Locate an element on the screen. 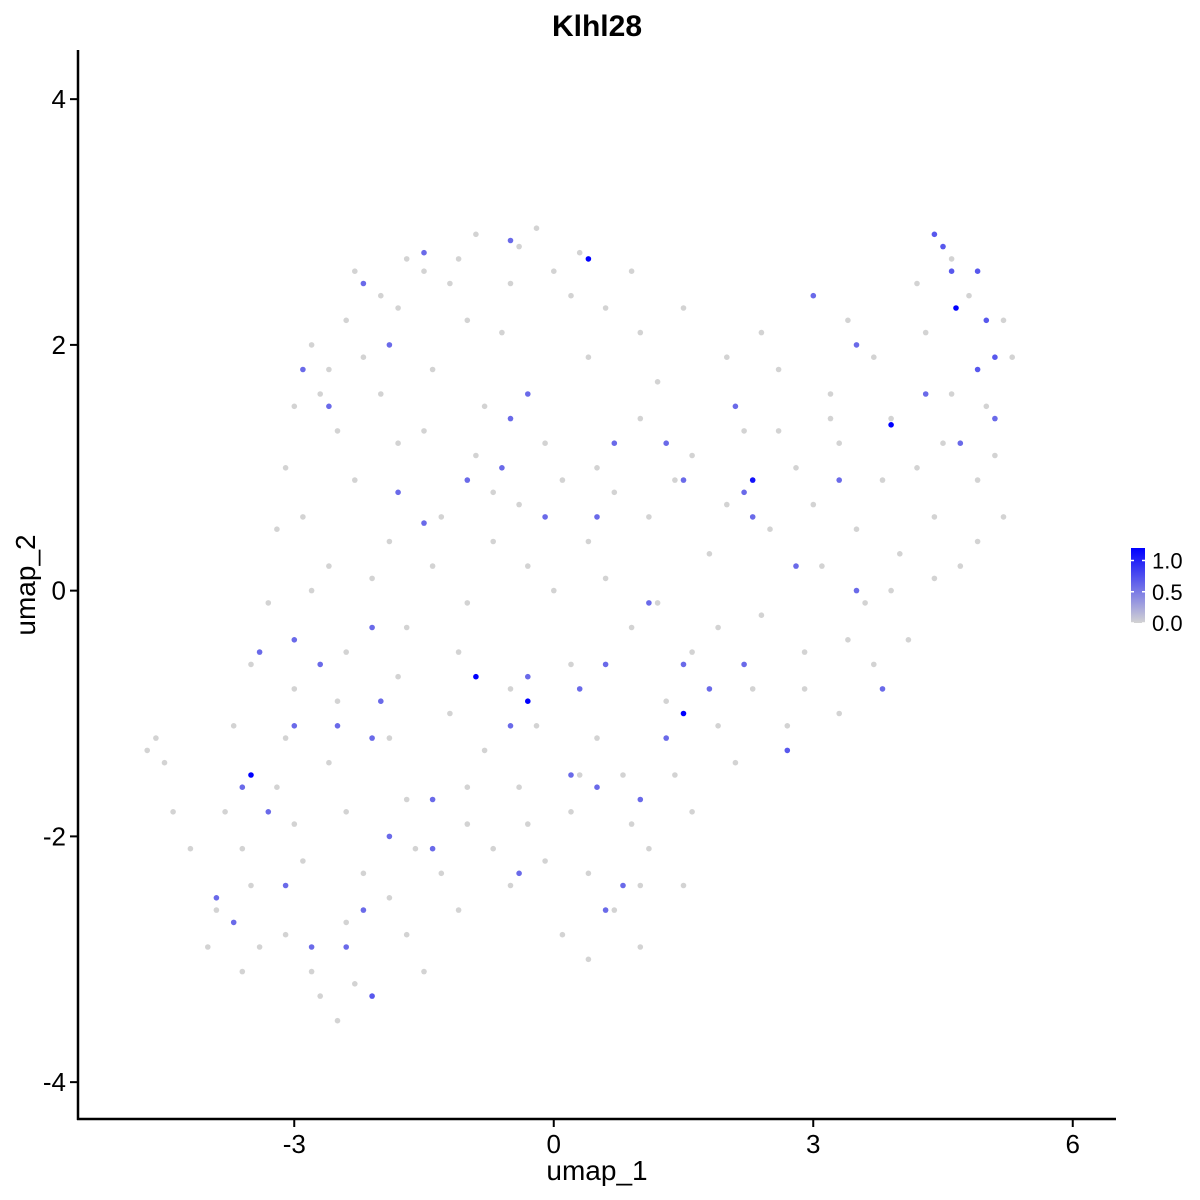 This screenshot has width=1200, height=1200. y-tick-label: 2 is located at coordinates (59, 345).